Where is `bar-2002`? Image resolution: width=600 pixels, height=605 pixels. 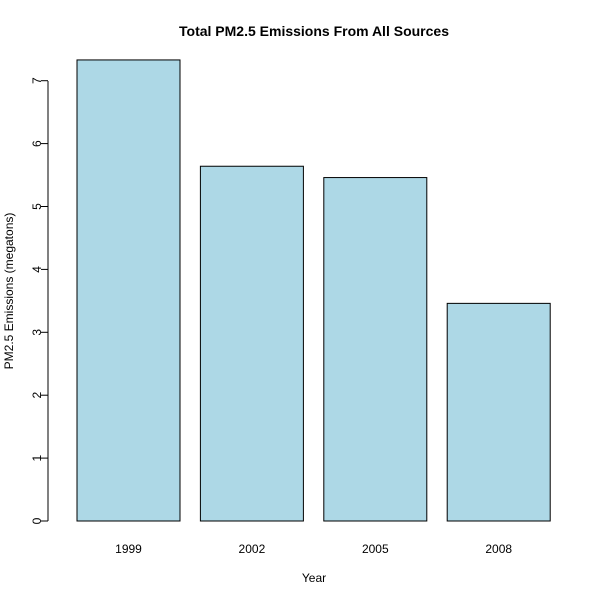
bar-2002 is located at coordinates (251, 343).